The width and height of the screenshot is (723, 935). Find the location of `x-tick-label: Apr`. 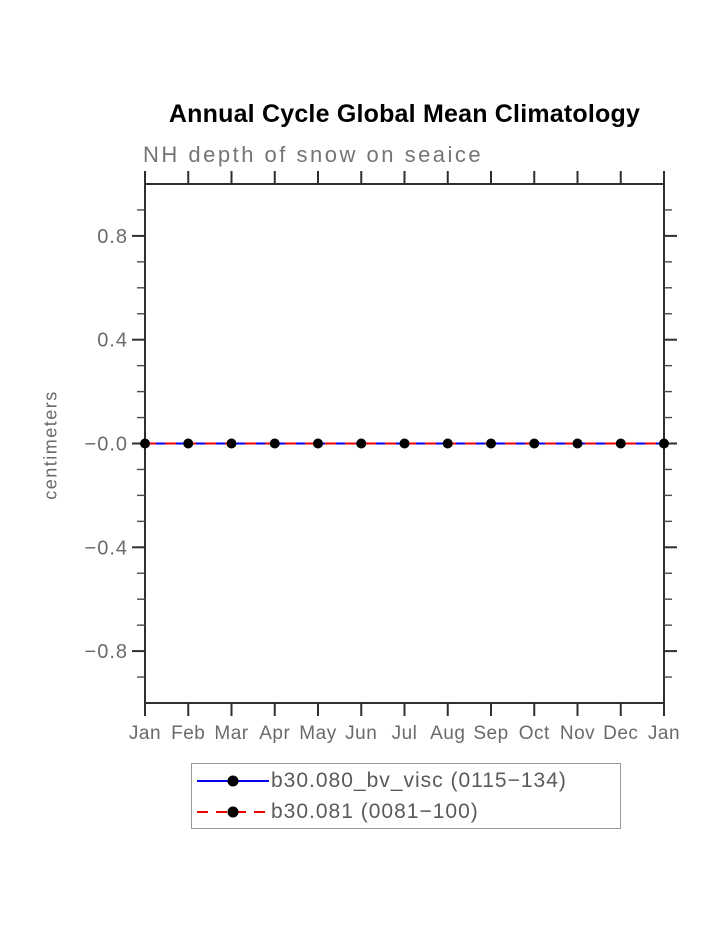

x-tick-label: Apr is located at coordinates (274, 733).